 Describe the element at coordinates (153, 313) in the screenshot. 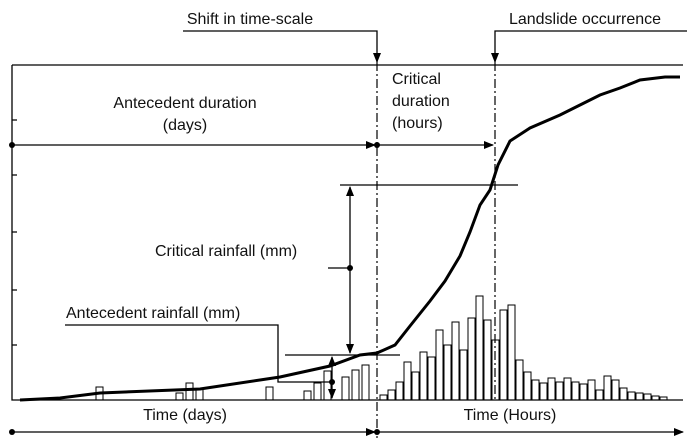

I see `antecedent-rainfall-label: Antecedent rainfall (mm)` at that location.